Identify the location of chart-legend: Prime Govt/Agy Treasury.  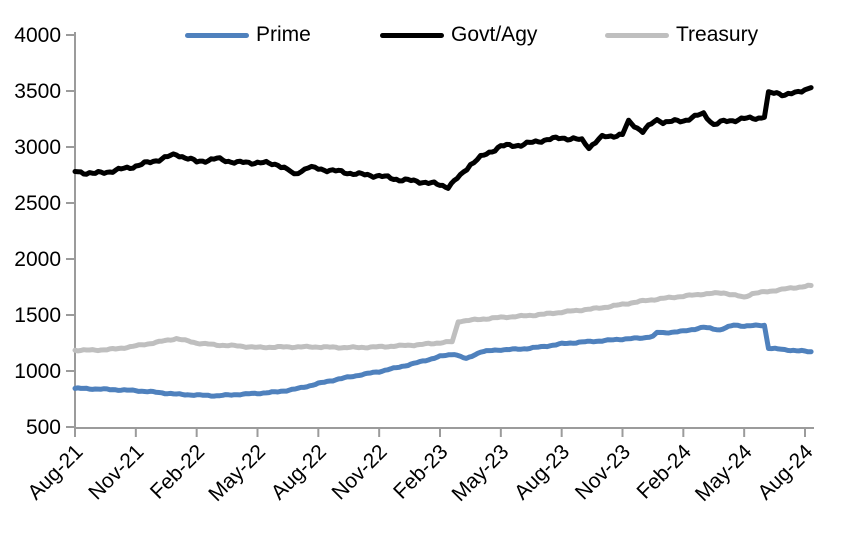
(426, 25).